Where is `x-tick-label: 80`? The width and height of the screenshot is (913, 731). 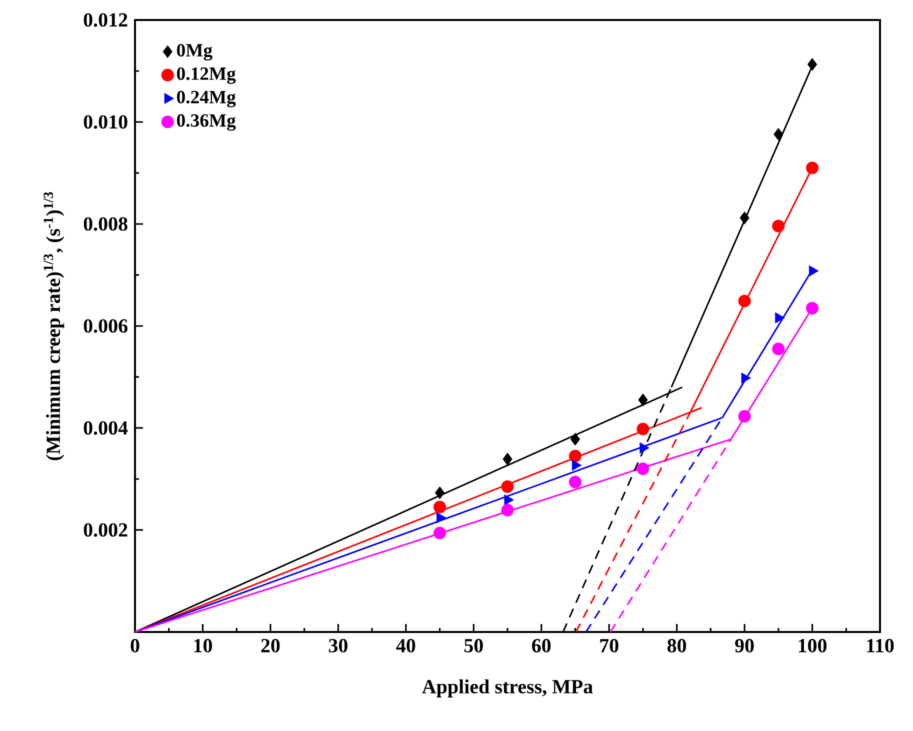 x-tick-label: 80 is located at coordinates (676, 645).